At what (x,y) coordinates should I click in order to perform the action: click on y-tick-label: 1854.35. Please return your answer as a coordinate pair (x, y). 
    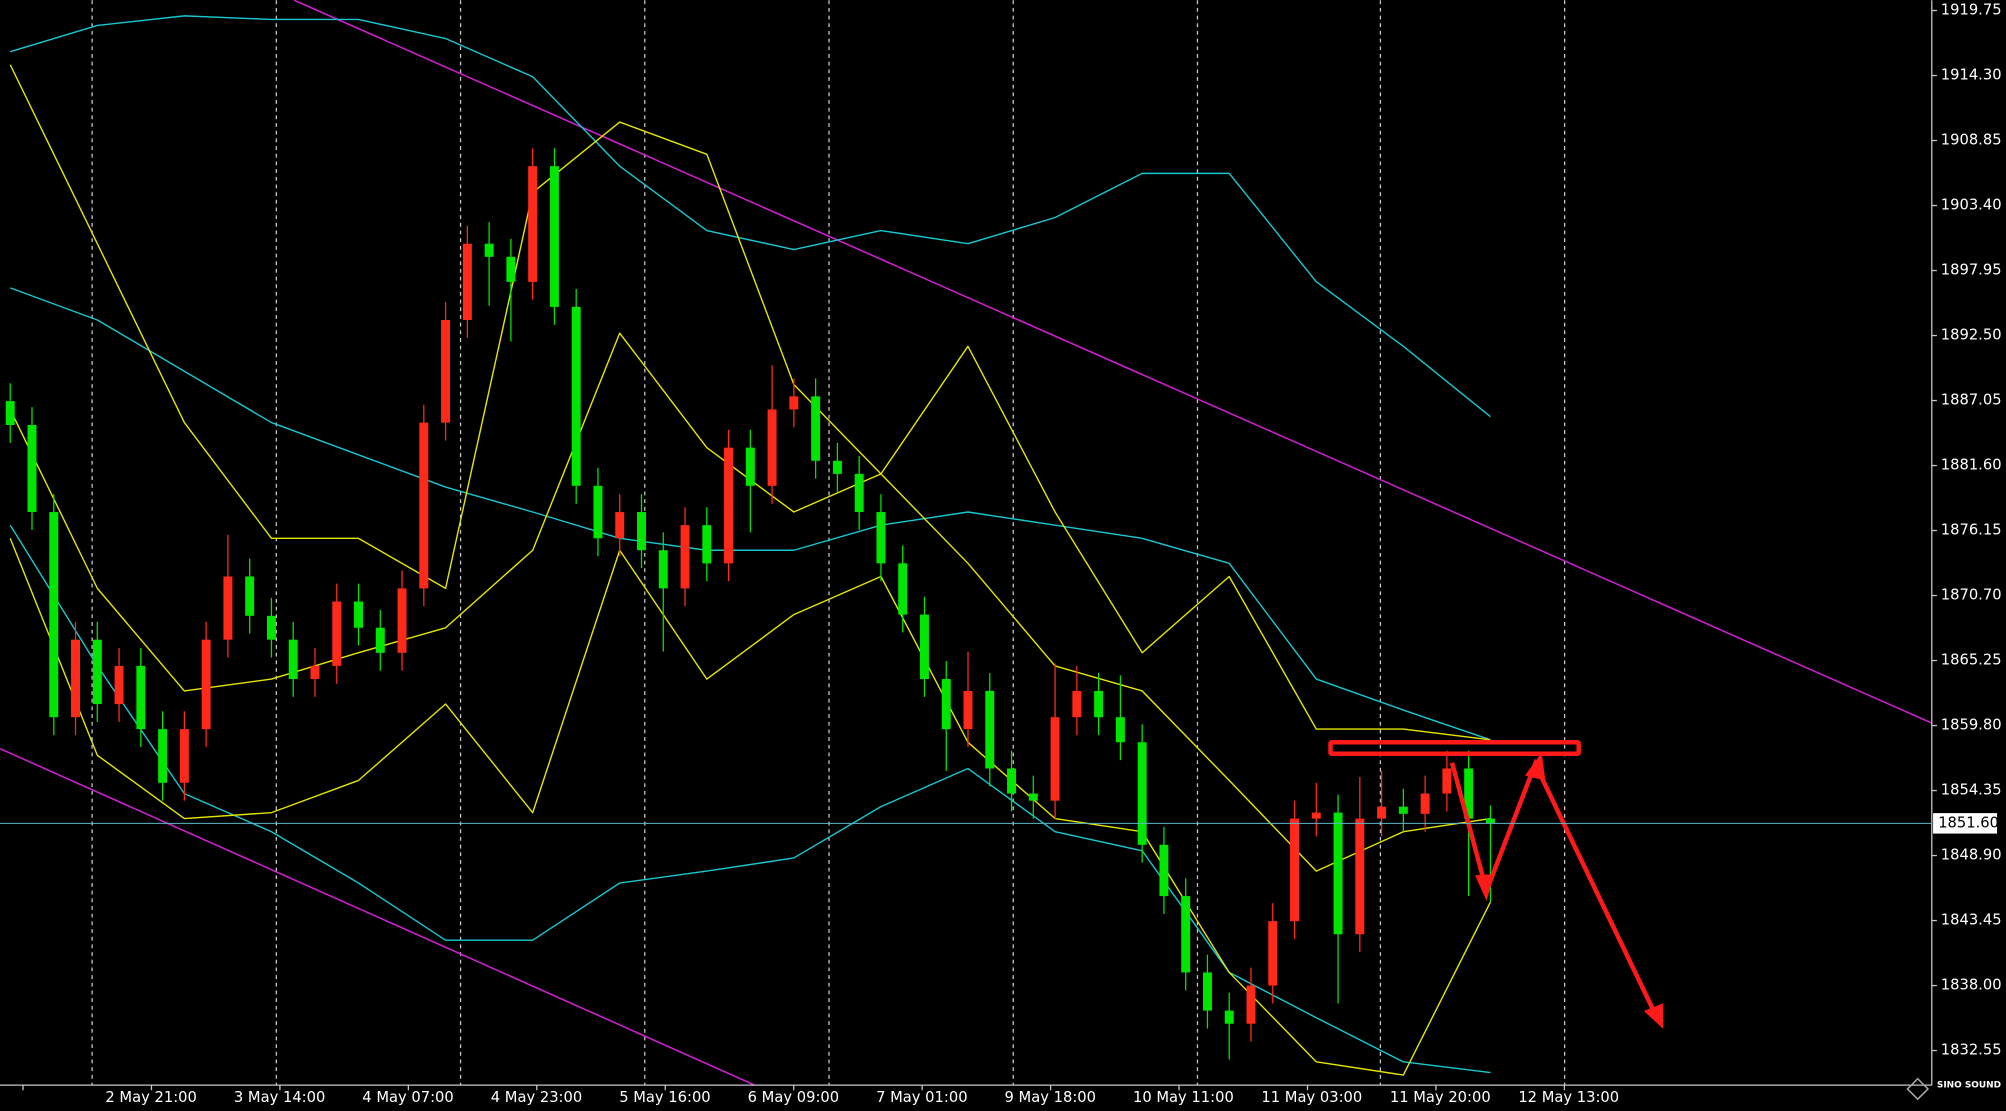
    Looking at the image, I should click on (1971, 790).